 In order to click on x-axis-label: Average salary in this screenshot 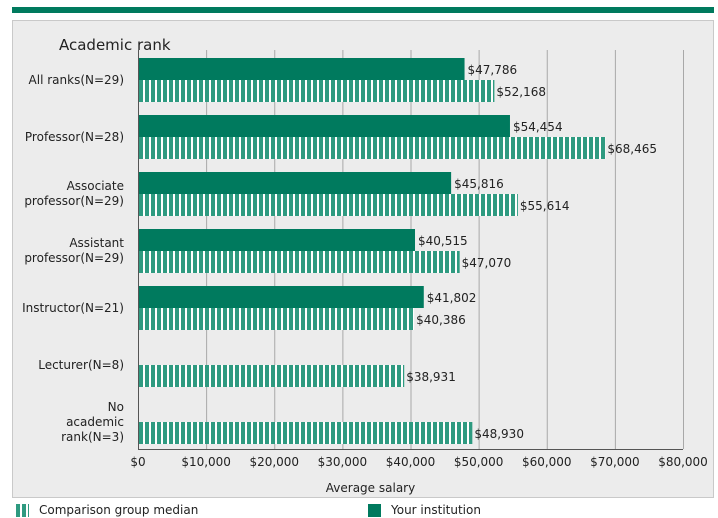, I will do `click(370, 488)`.